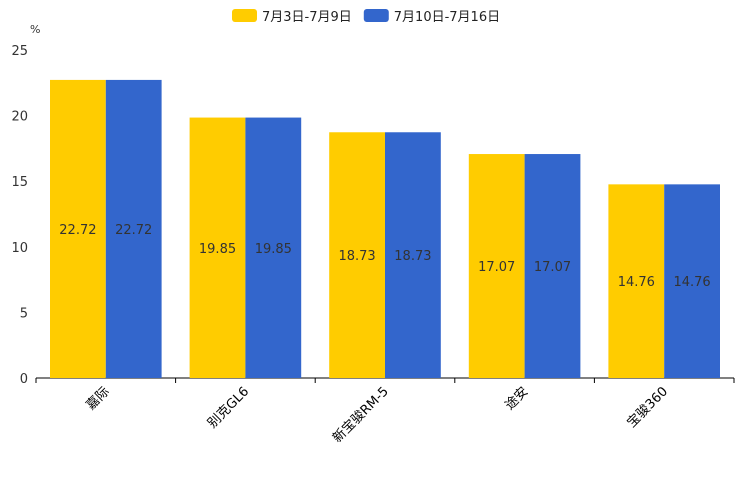 The width and height of the screenshot is (744, 496). Describe the element at coordinates (35, 29) in the screenshot. I see `y-axis-label: %` at that location.